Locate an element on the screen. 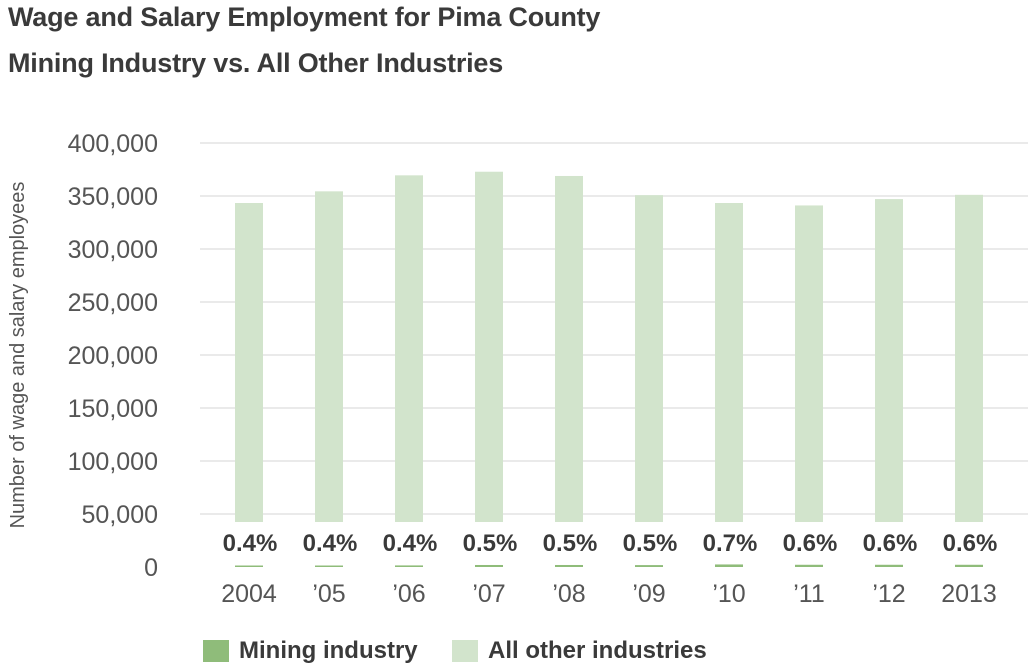  x-tick-label: ’07 is located at coordinates (488, 594).